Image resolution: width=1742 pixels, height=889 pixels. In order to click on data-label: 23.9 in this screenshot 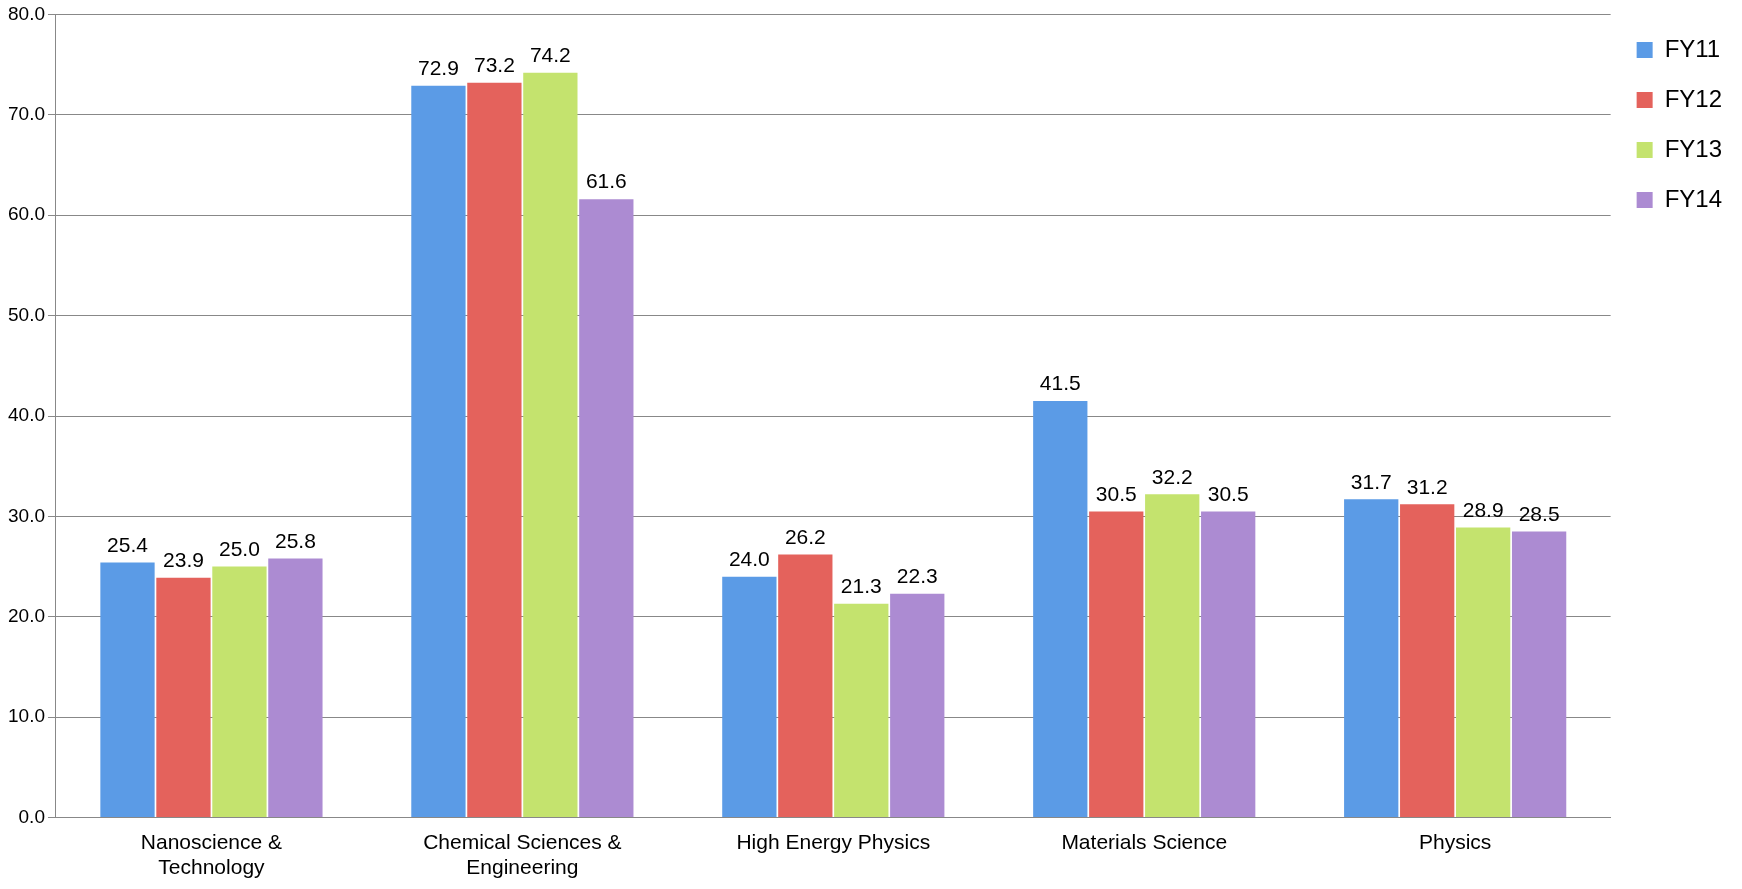, I will do `click(183, 559)`.